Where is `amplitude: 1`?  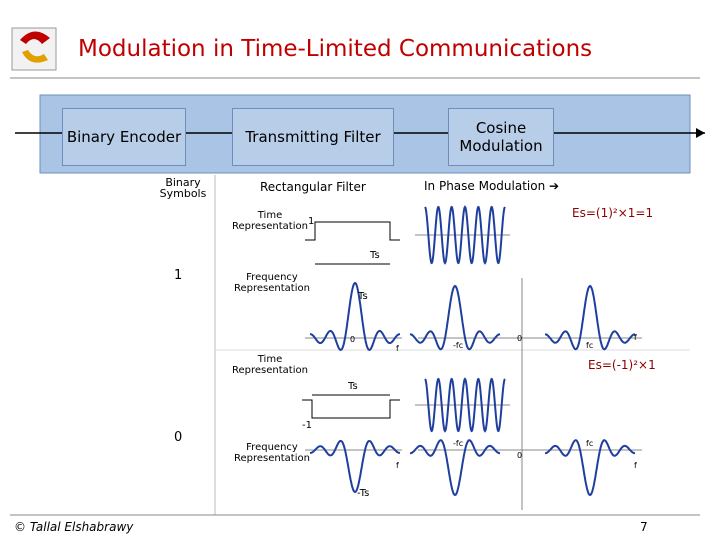 amplitude: 1 is located at coordinates (311, 221).